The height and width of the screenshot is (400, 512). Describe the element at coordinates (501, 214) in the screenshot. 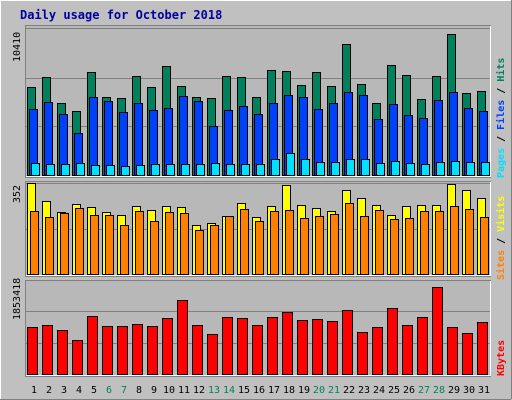

I see `legend-visits: Visits` at that location.